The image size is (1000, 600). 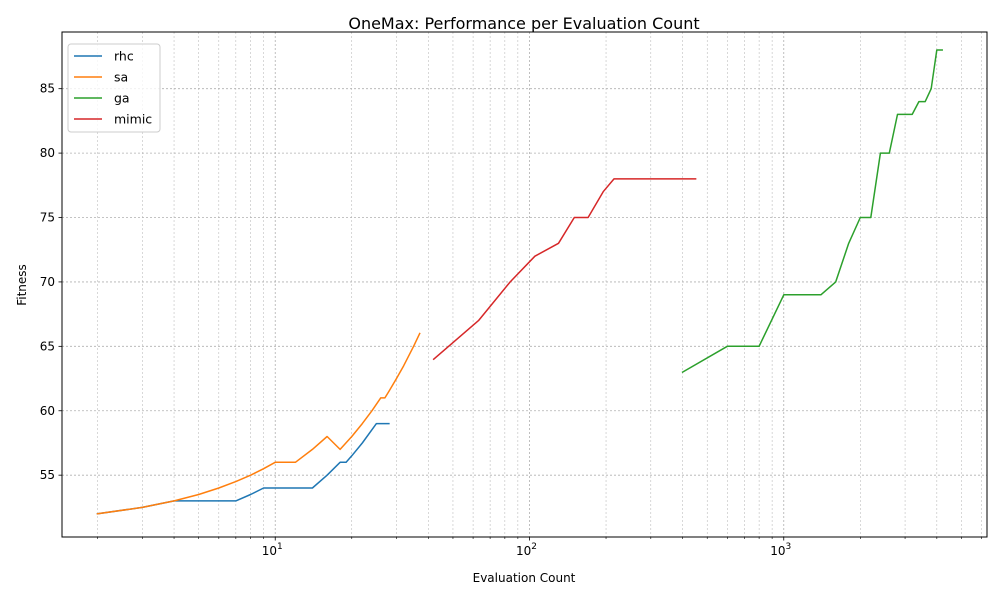 What do you see at coordinates (47, 89) in the screenshot?
I see `y-tick-label: 85` at bounding box center [47, 89].